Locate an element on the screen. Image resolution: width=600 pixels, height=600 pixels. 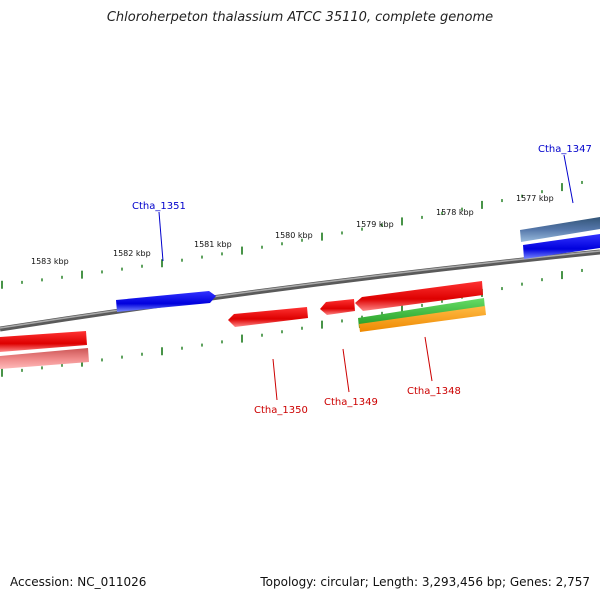
genome-backbone is located at coordinates (300, 290).